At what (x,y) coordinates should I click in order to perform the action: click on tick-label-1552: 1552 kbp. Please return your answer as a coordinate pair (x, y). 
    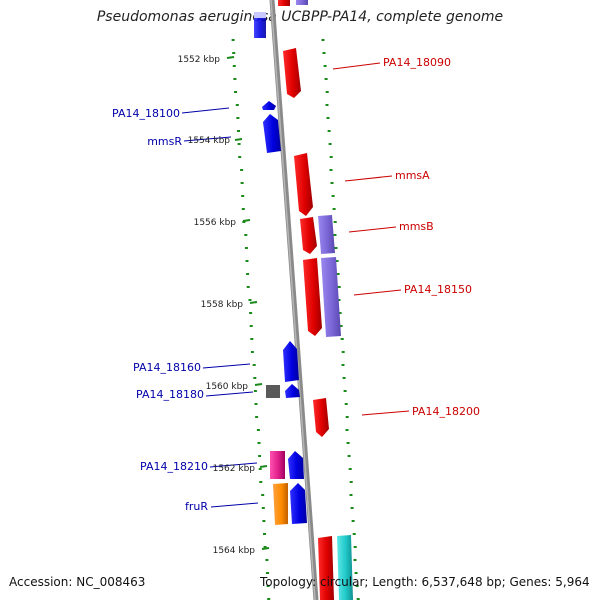
    Looking at the image, I should click on (199, 60).